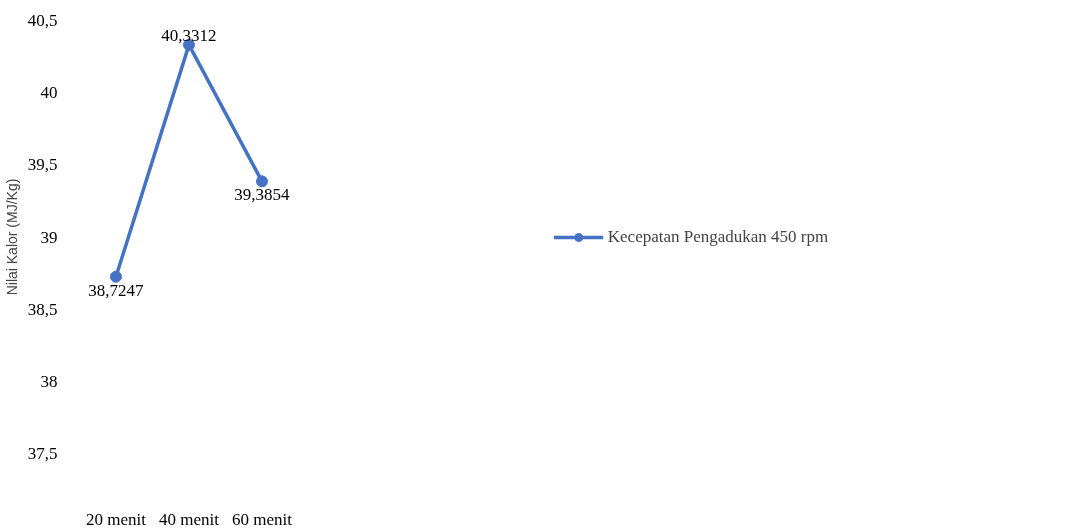  I want to click on y-tick-label: 39, so click(49, 237).